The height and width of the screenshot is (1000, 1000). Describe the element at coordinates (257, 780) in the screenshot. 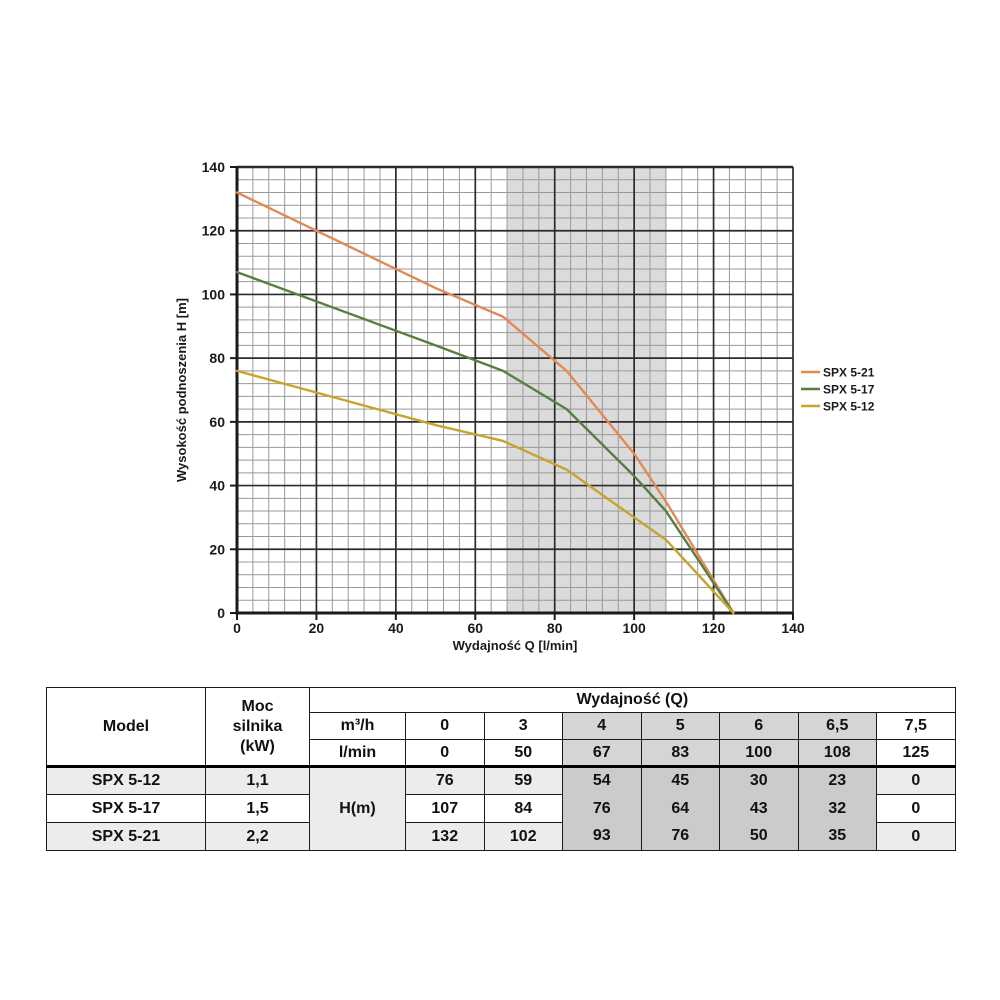

I see `power-cell: 1,1` at that location.